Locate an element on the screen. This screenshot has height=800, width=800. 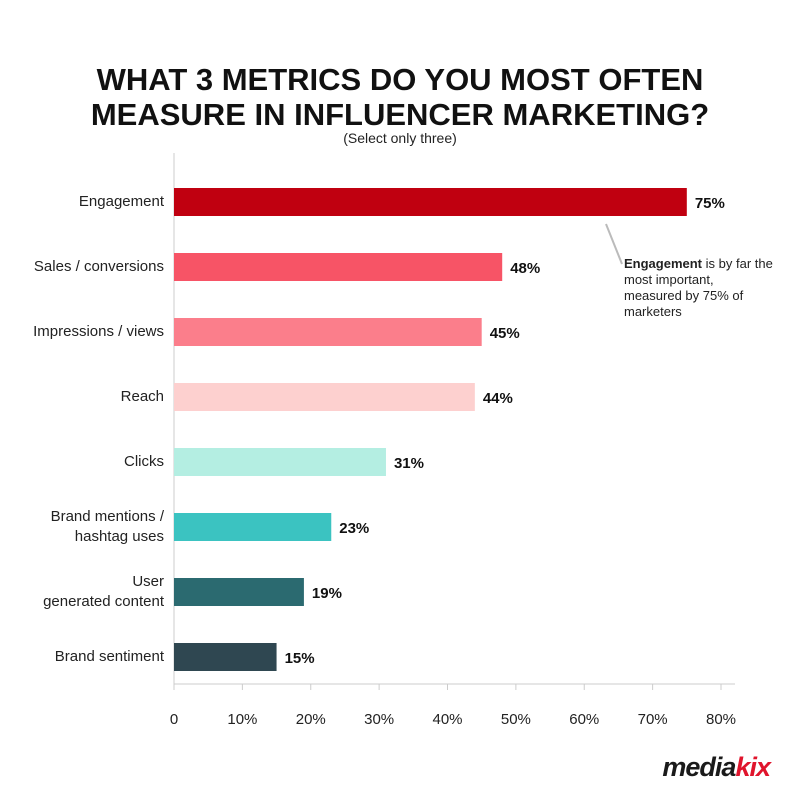
annotation-bold: Engagement is located at coordinates (663, 263).